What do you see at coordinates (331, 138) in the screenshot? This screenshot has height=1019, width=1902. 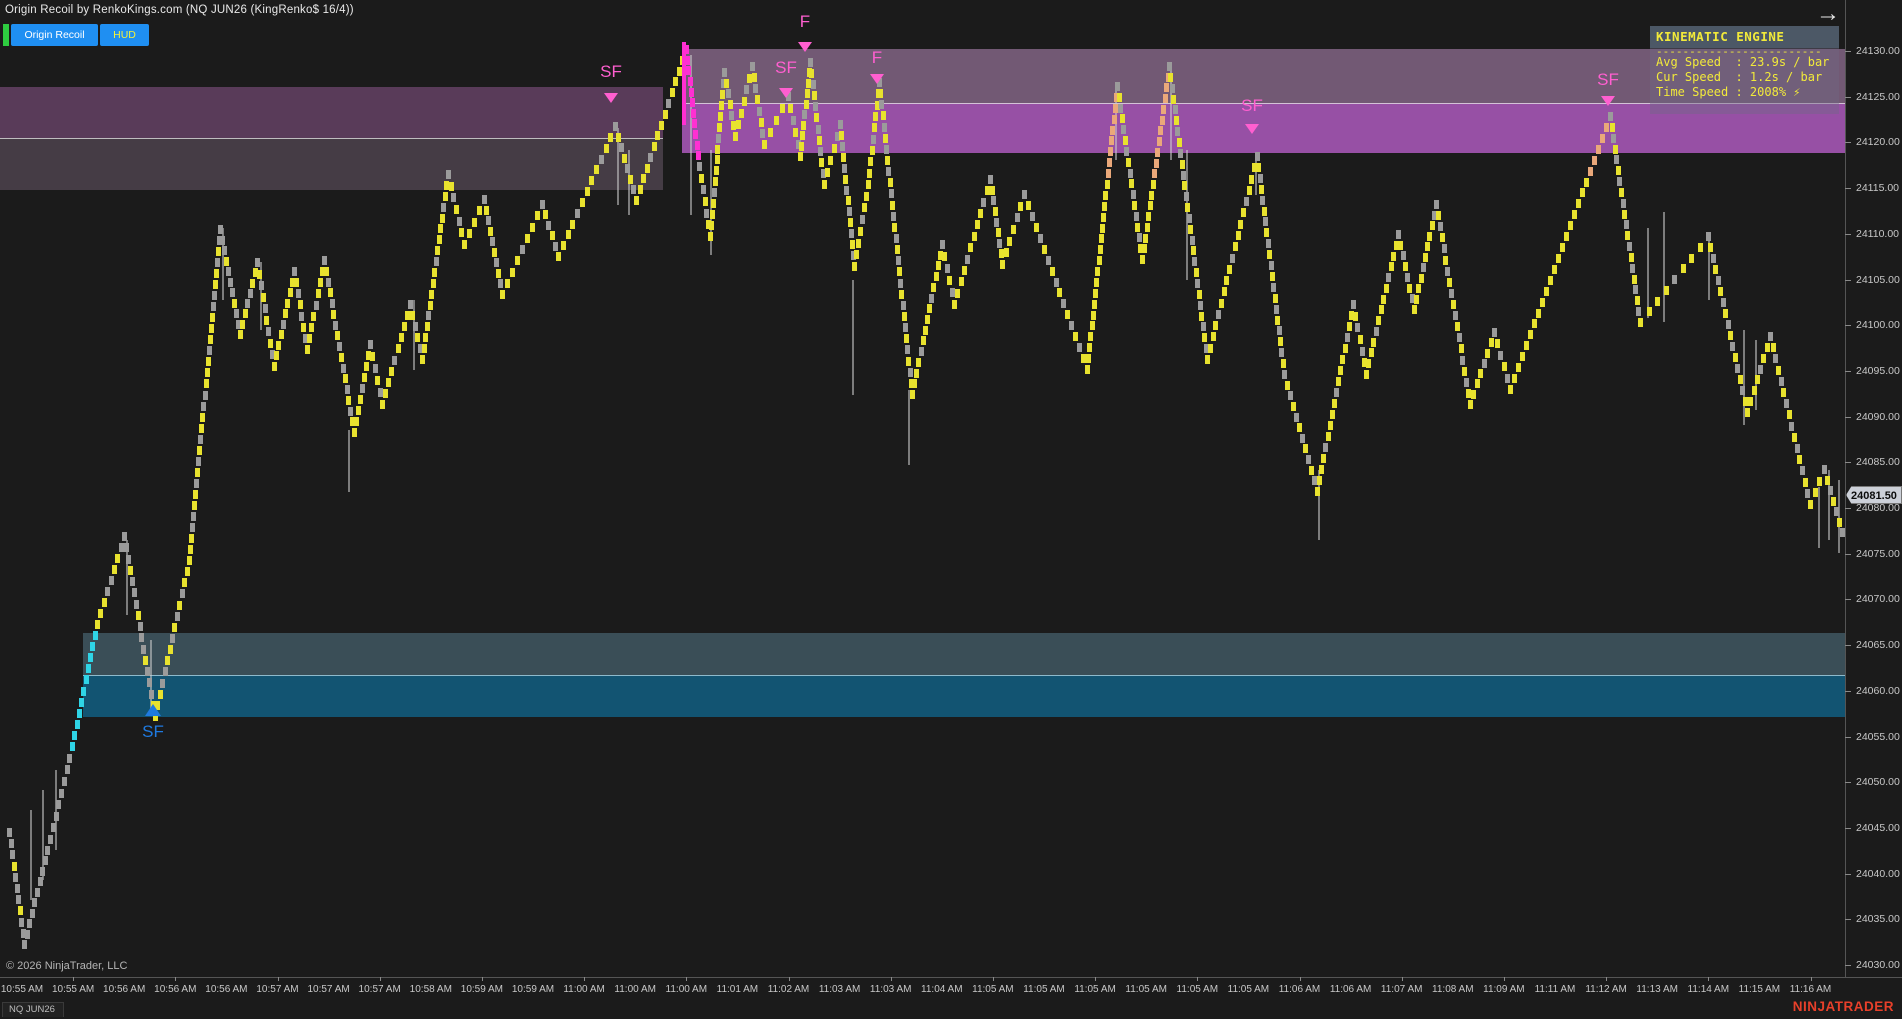 I see `supply-zone-left-midline` at bounding box center [331, 138].